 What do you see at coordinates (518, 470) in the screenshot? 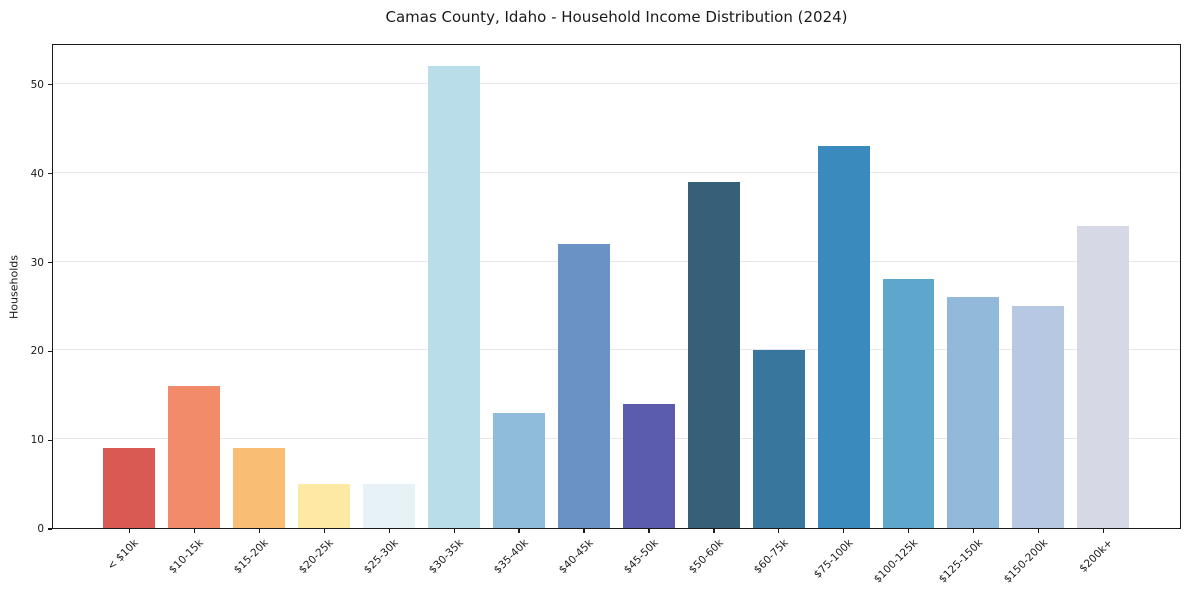
I see `bar-$35-40k` at bounding box center [518, 470].